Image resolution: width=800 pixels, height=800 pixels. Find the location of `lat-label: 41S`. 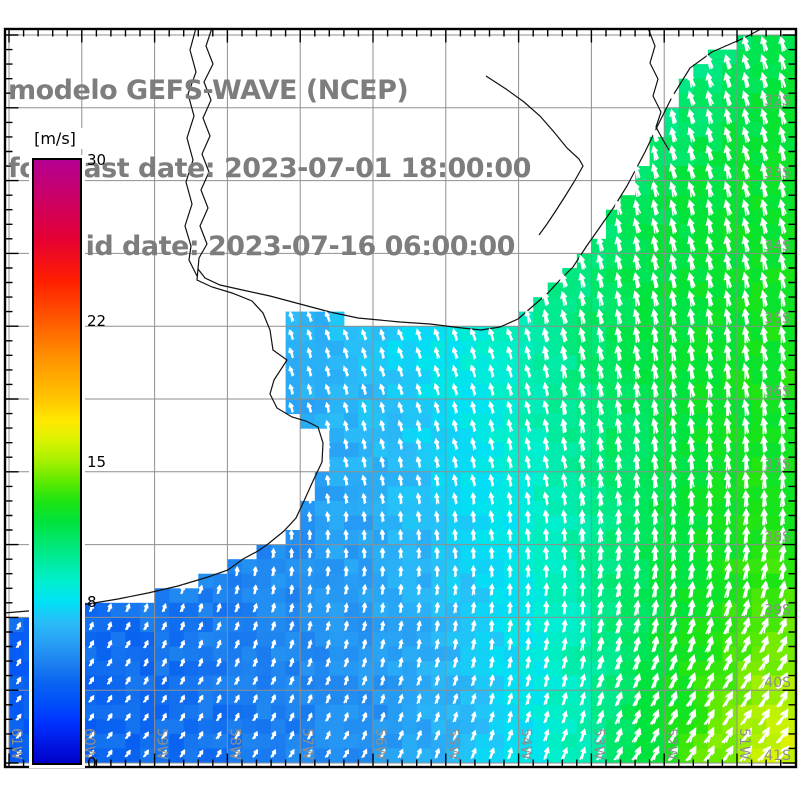

lat-label: 41S is located at coordinates (777, 756).